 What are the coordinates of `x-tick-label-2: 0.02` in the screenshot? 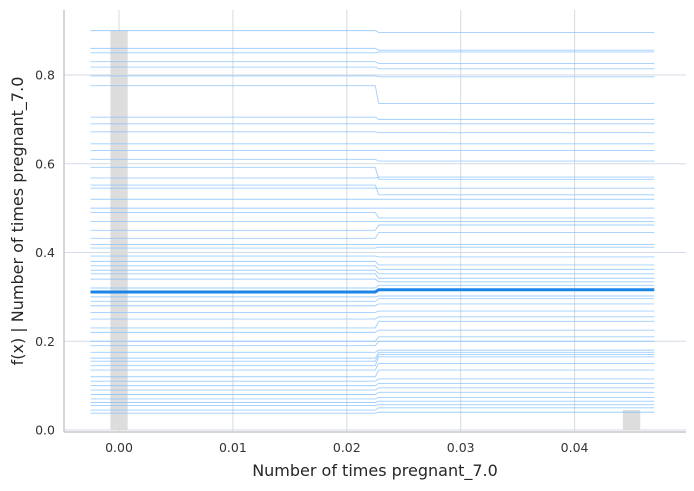 It's located at (347, 447).